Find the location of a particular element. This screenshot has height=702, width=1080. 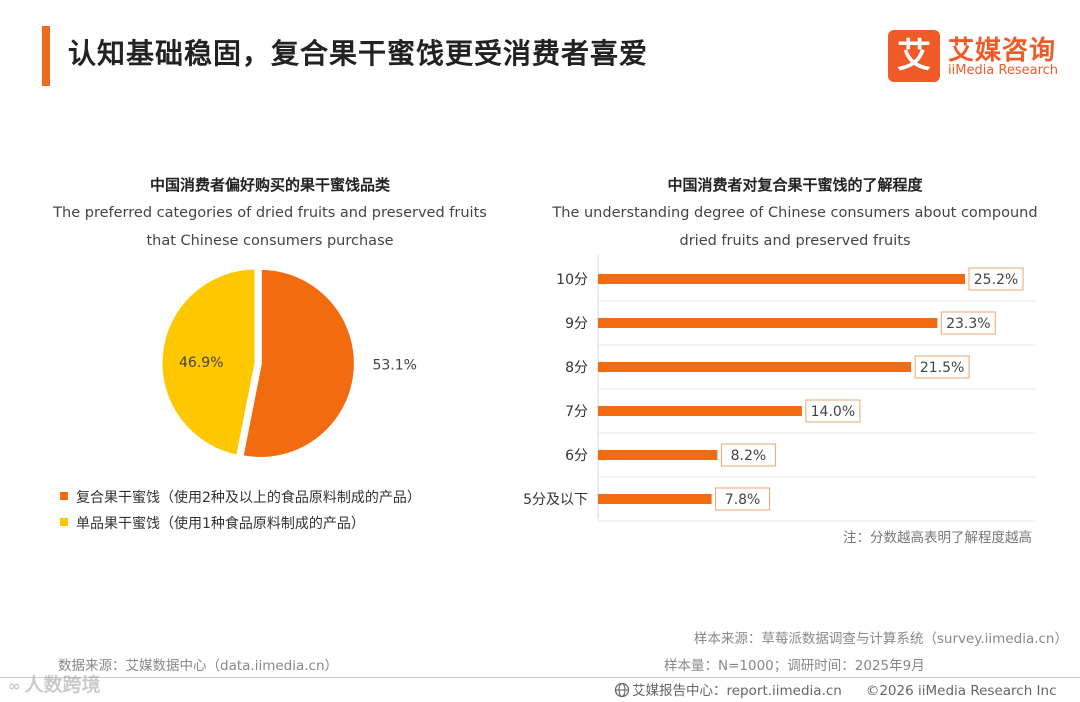

bar-category-label: 8分 is located at coordinates (576, 368).